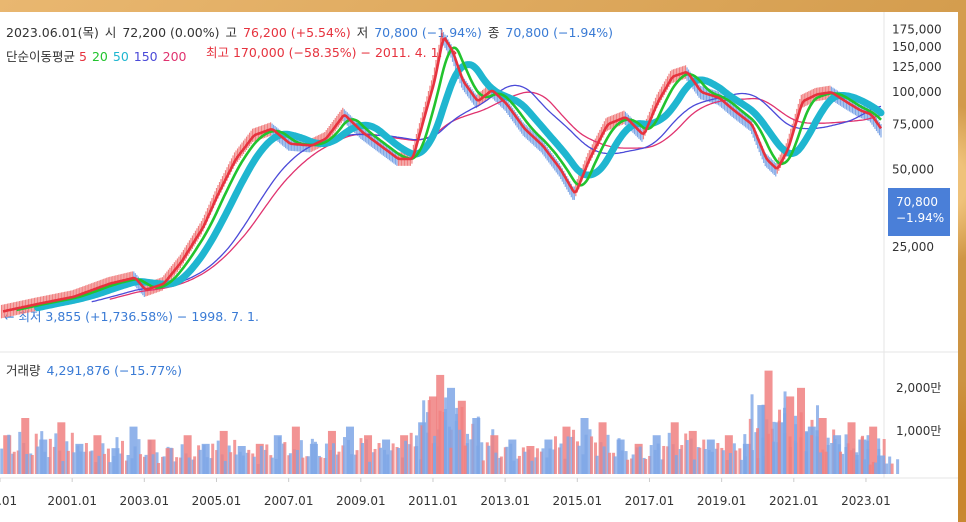 Image resolution: width=966 pixels, height=522 pixels. I want to click on volume-tick-label: 1,000만, so click(918, 431).